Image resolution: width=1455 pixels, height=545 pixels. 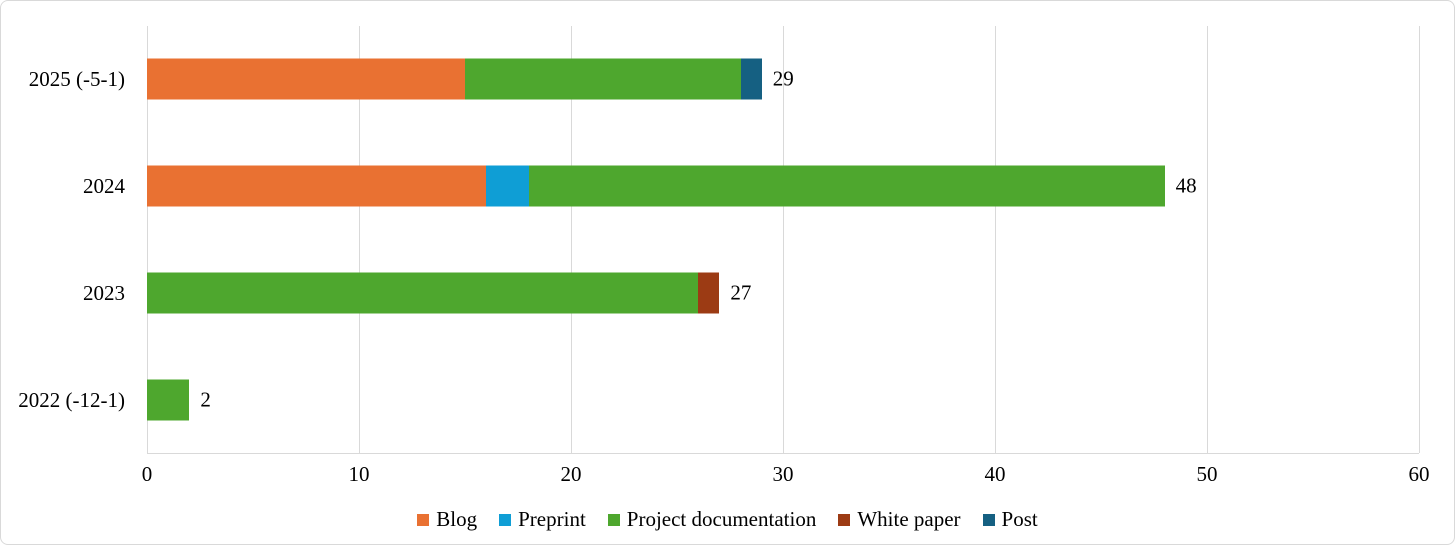 I want to click on bar-total-label: 27, so click(x=741, y=292).